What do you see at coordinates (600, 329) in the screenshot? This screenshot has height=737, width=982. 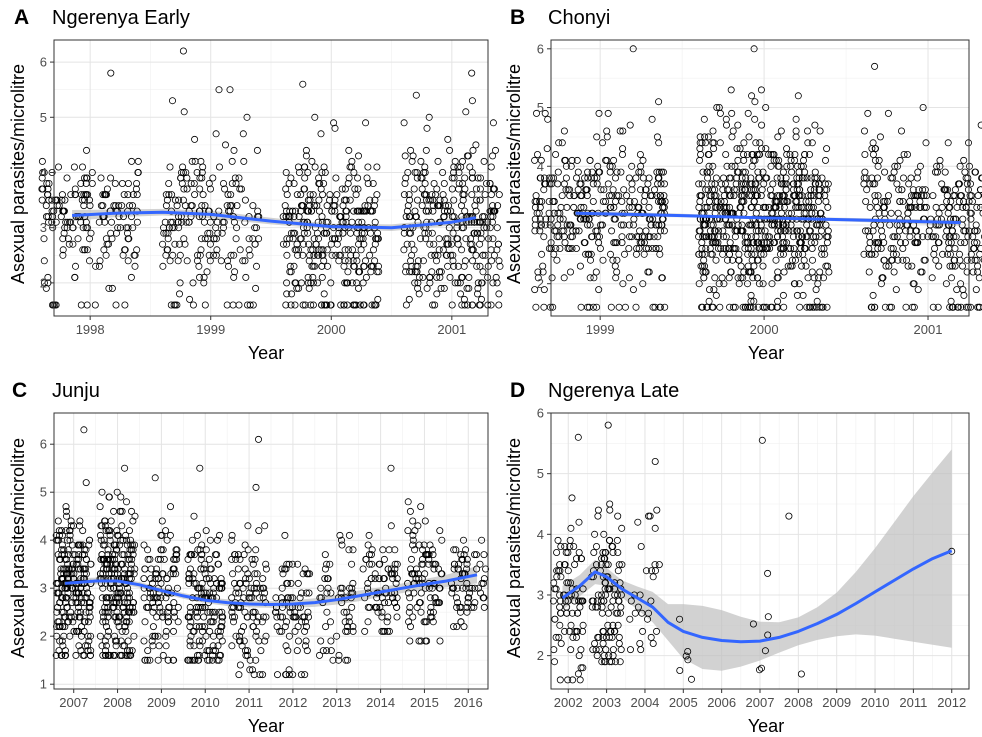 I see `x-tick-label: 1999` at bounding box center [600, 329].